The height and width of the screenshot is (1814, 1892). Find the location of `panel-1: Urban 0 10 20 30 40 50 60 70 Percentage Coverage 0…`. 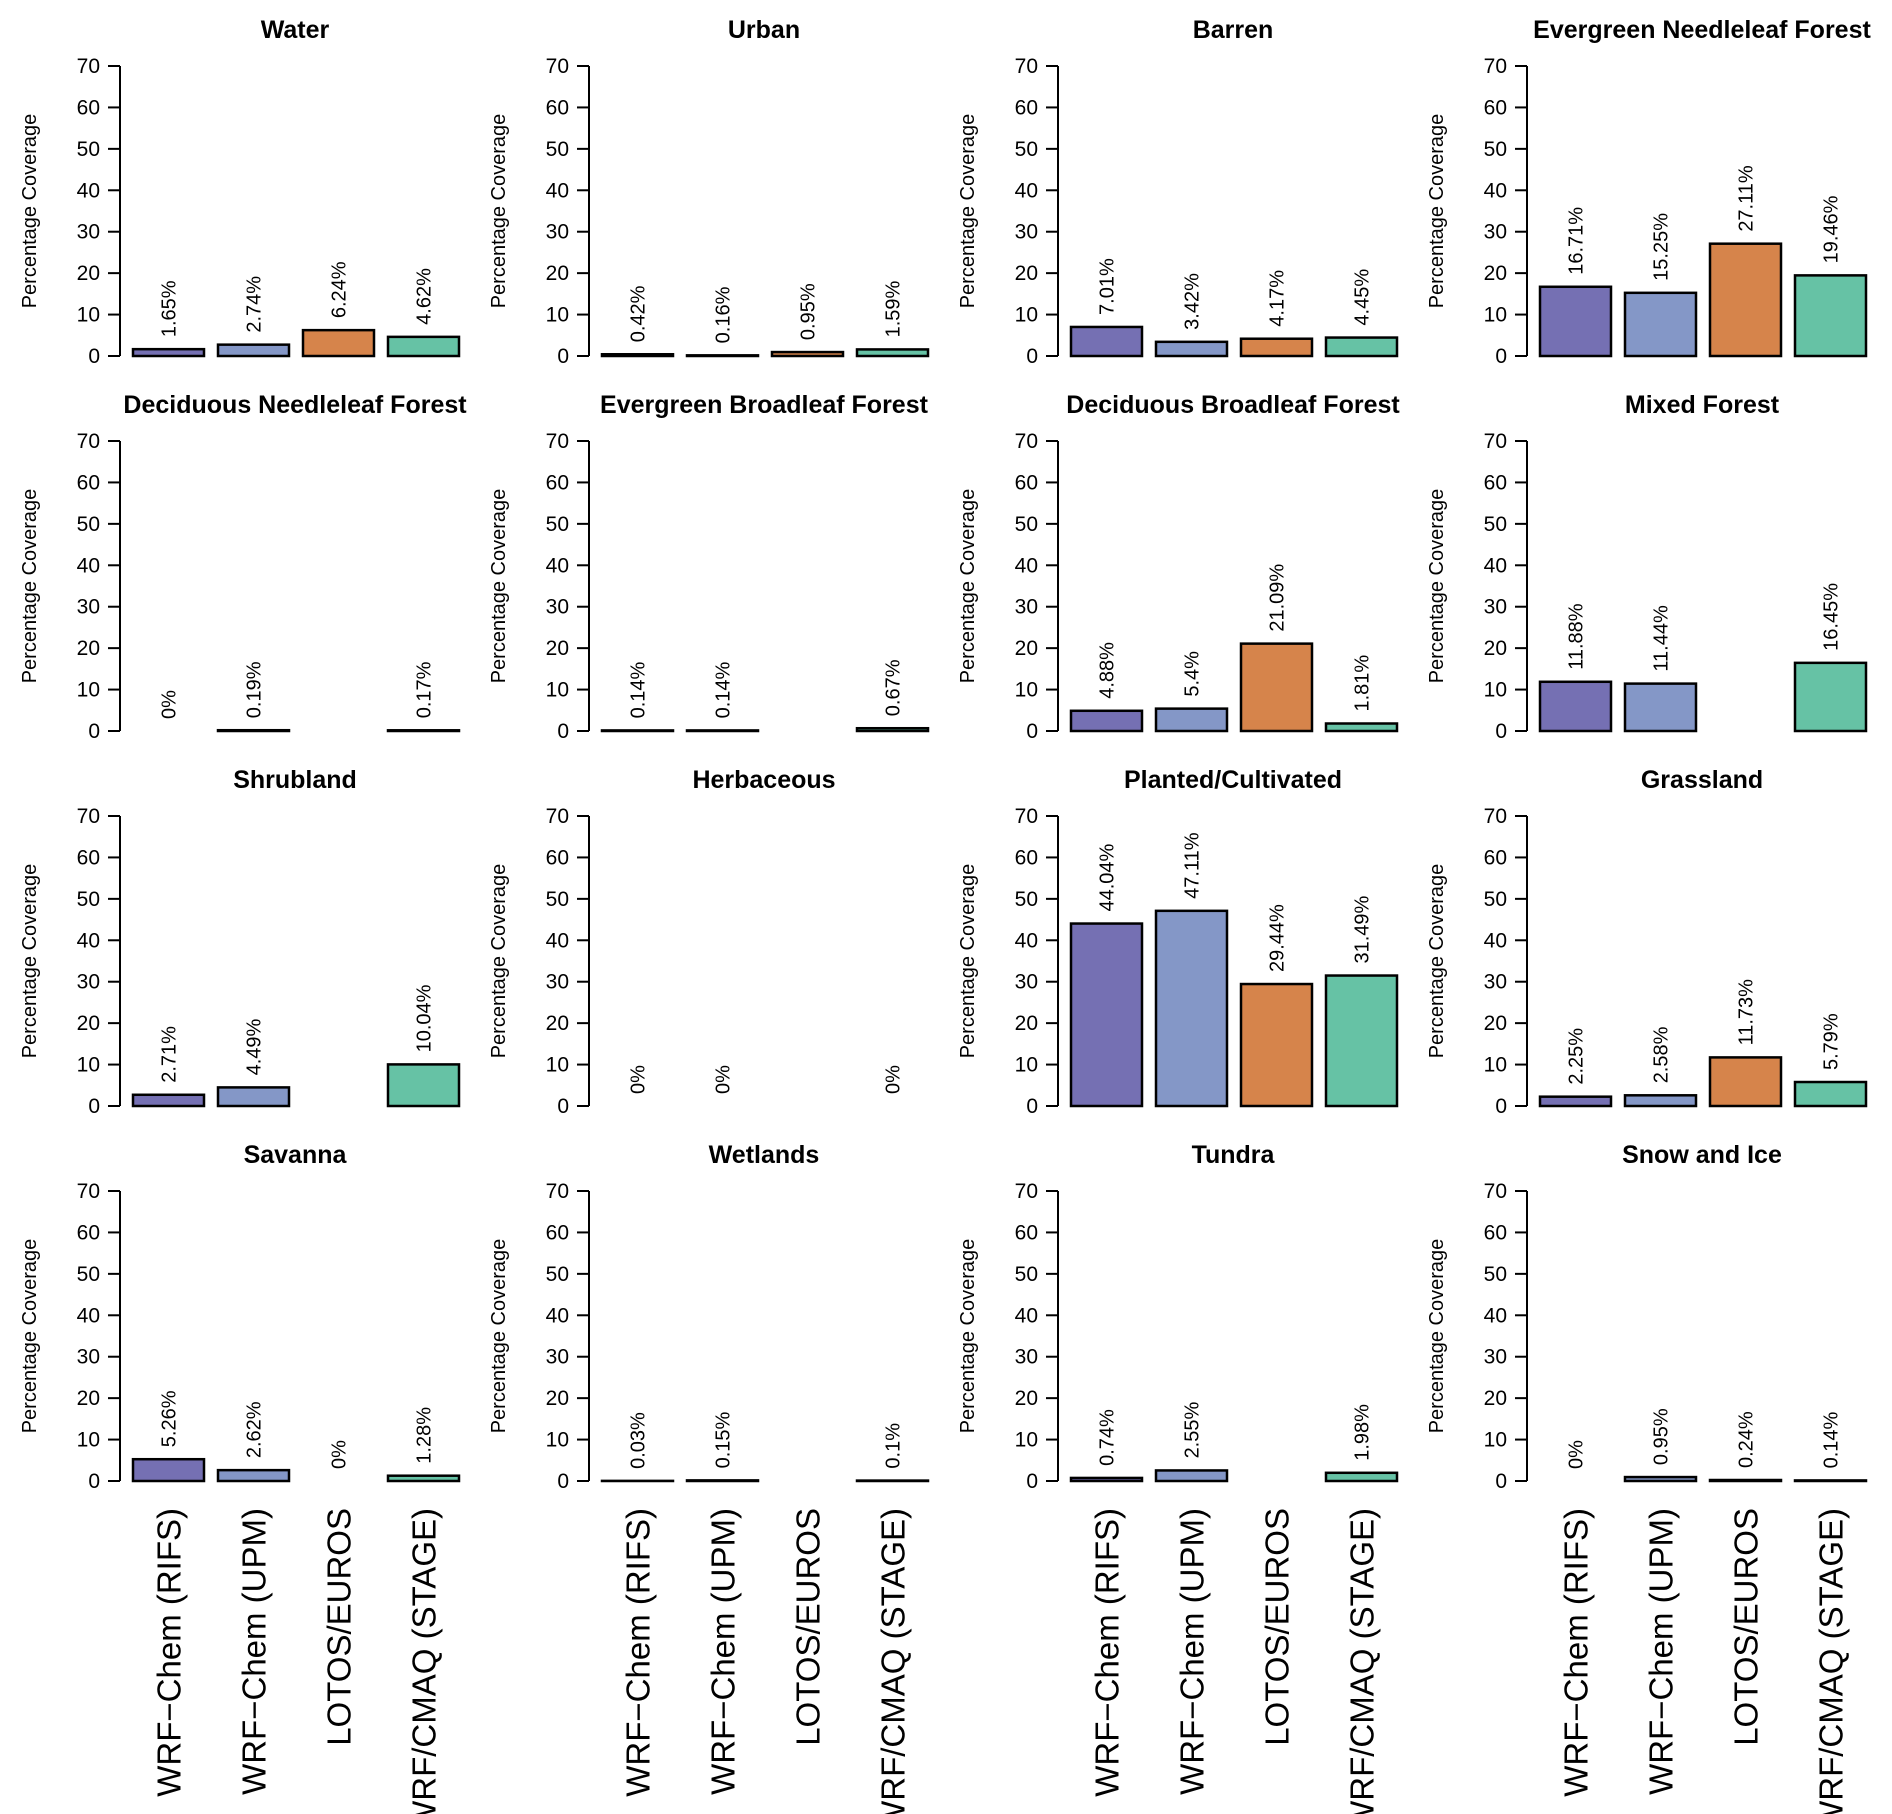

panel-1: Urban 0 10 20 30 40 50 60 70 Percentage Coverage 0… is located at coordinates (709, 192).